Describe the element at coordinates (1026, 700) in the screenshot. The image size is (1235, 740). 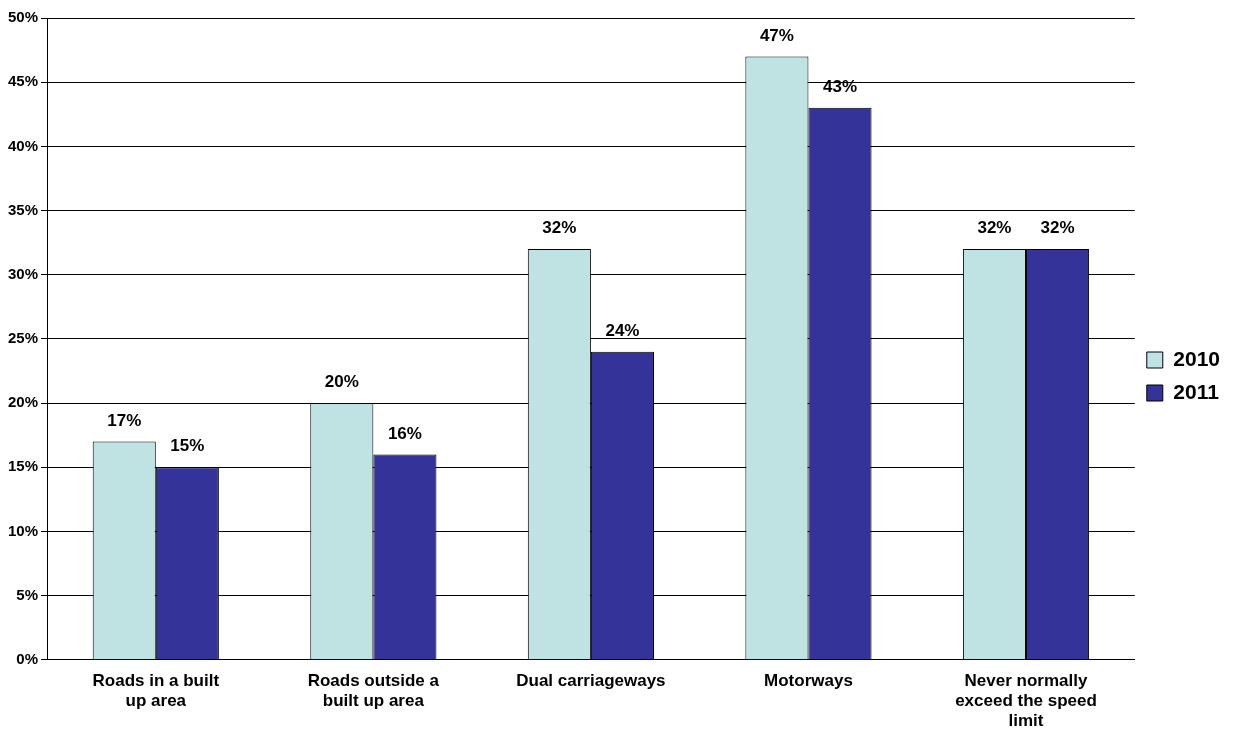
I see `x-tick-label: Never normally exceed the speed limit` at that location.